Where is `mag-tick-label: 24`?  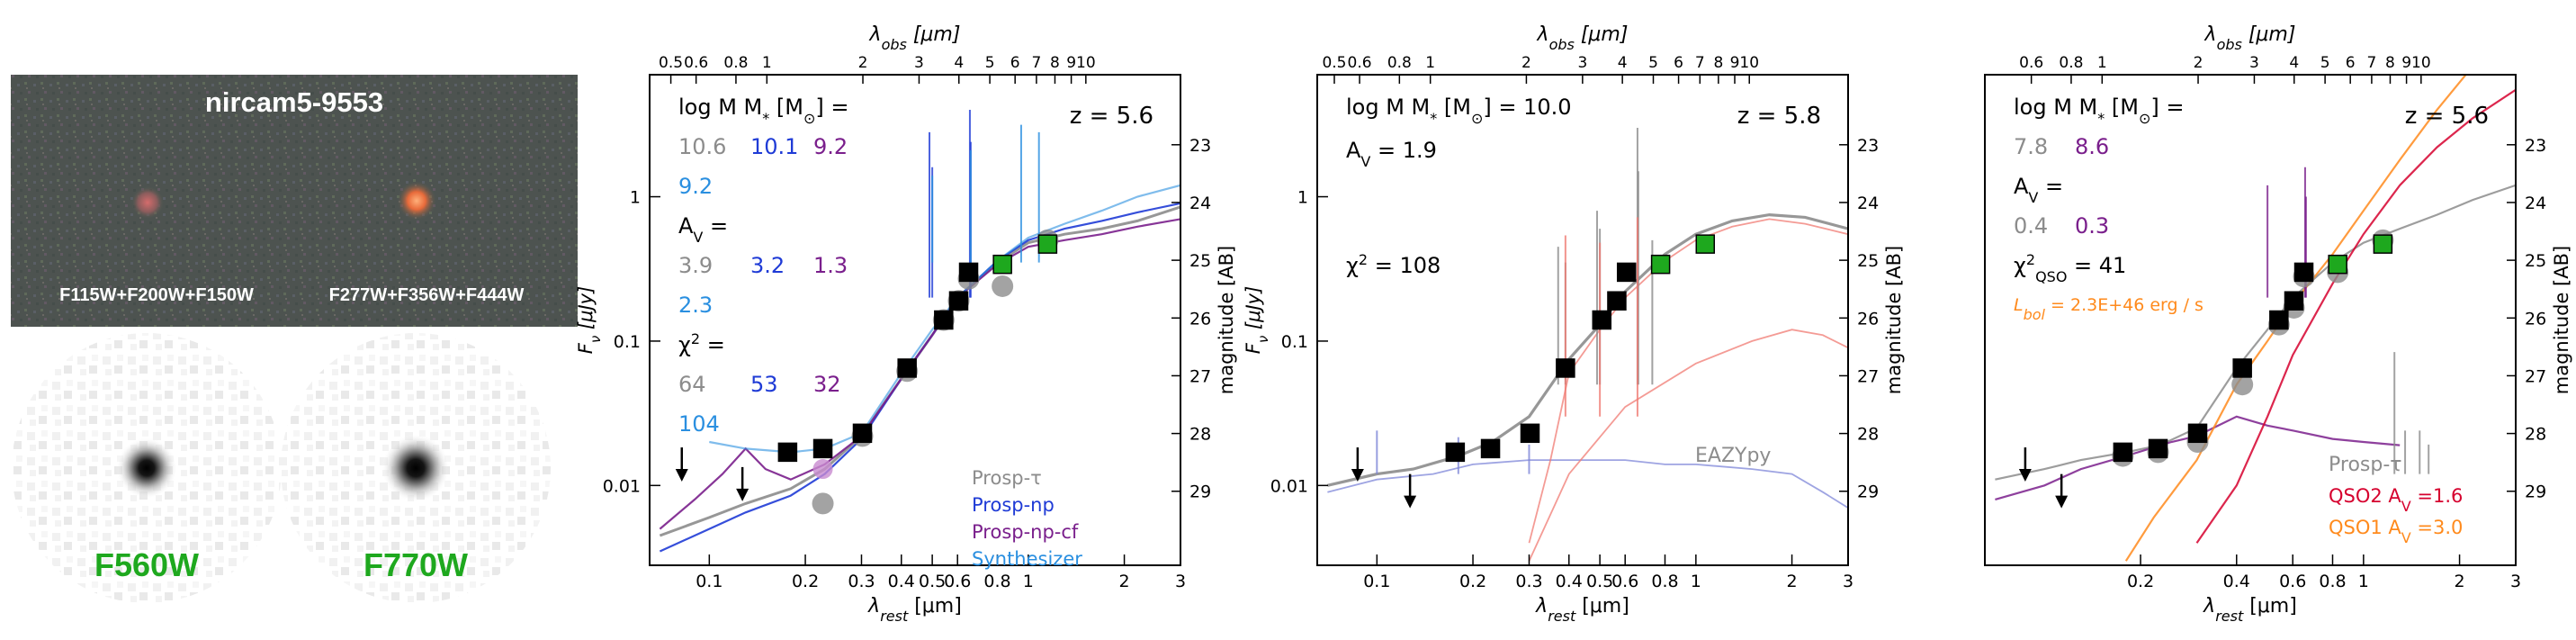
mag-tick-label: 24 is located at coordinates (1868, 203).